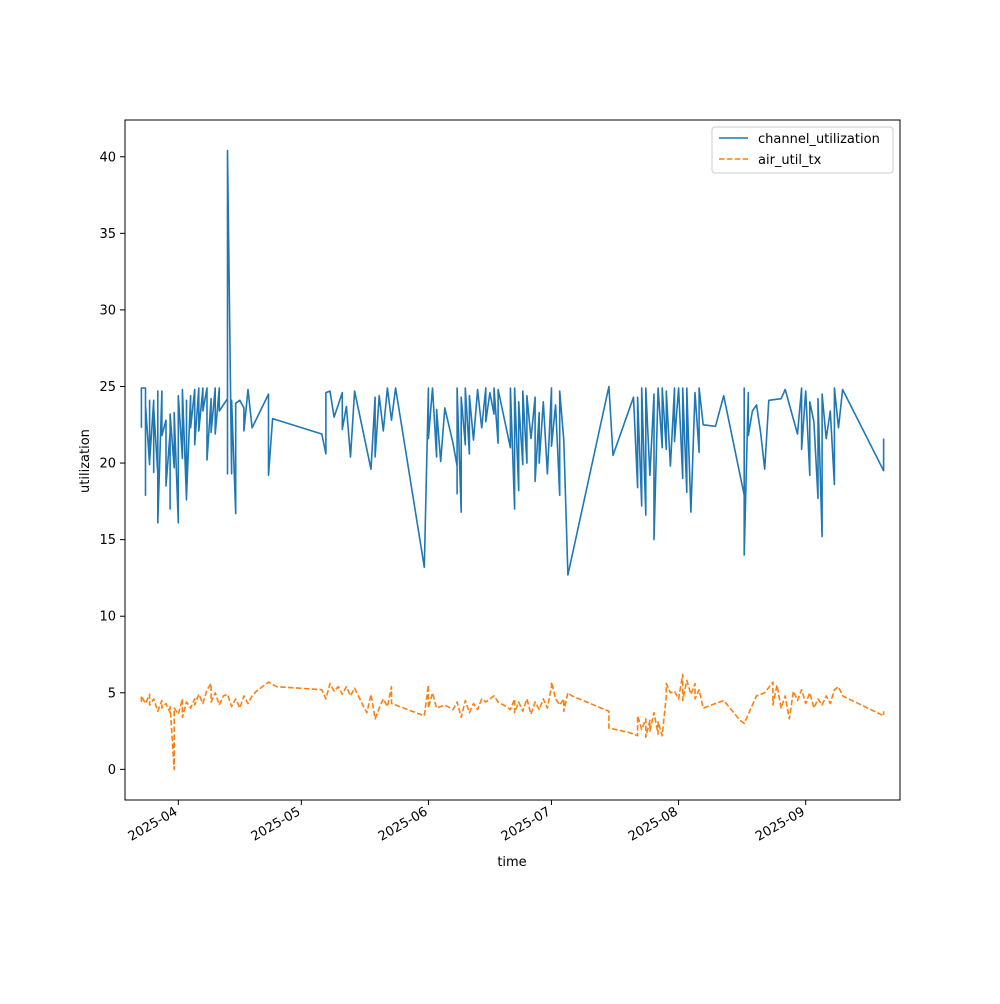  I want to click on y-tick-label: 35, so click(107, 234).